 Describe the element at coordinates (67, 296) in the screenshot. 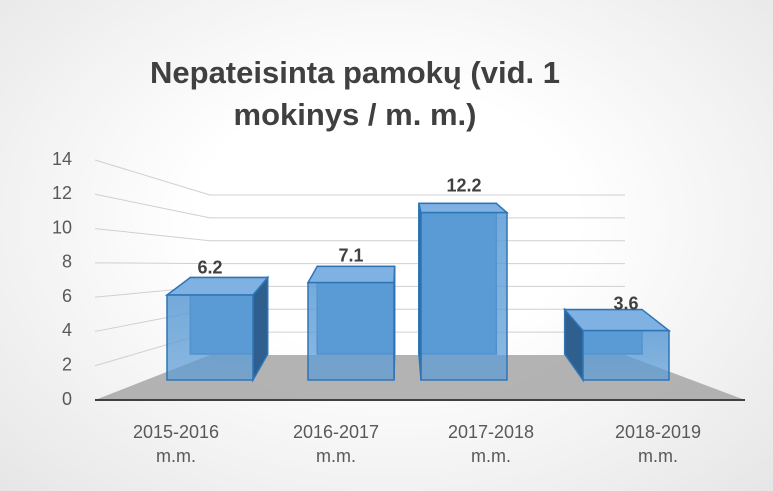

I see `y-tick-label: 6` at that location.